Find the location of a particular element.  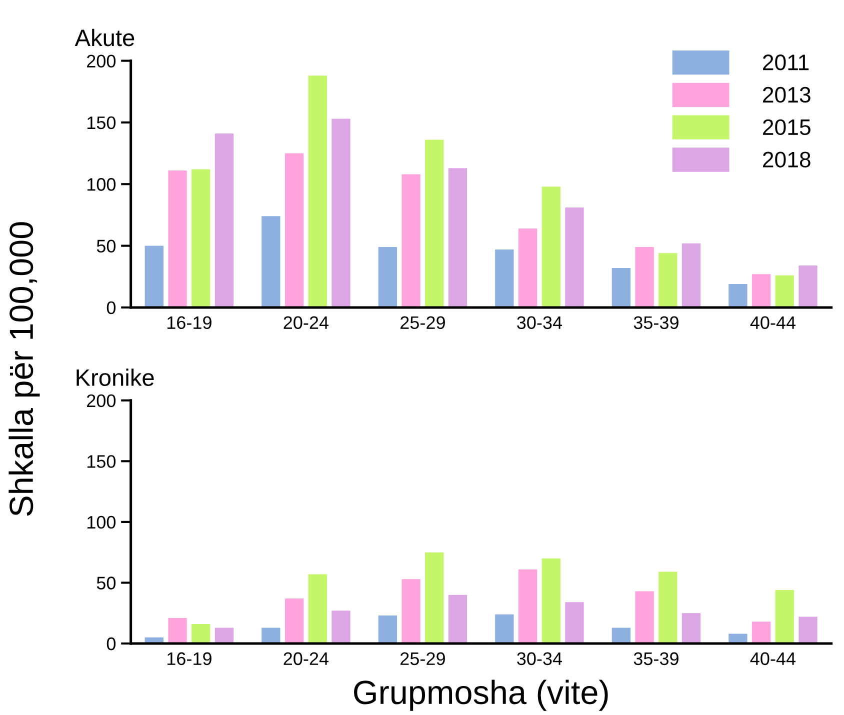

x-axis-title: Grupmosha (vite) is located at coordinates (481, 695).